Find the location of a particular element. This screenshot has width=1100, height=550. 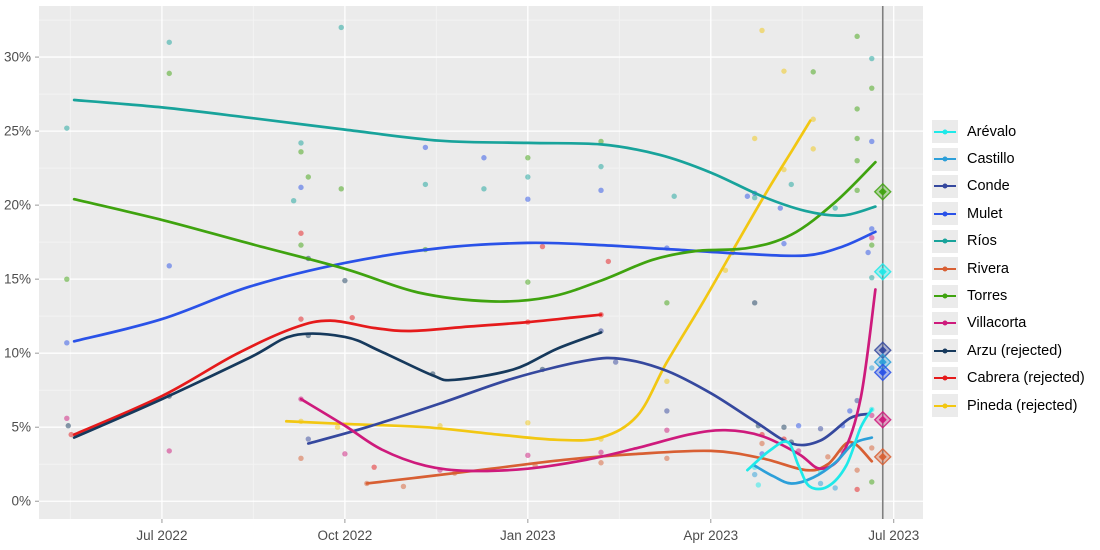

legend-label: Conde is located at coordinates (988, 186).